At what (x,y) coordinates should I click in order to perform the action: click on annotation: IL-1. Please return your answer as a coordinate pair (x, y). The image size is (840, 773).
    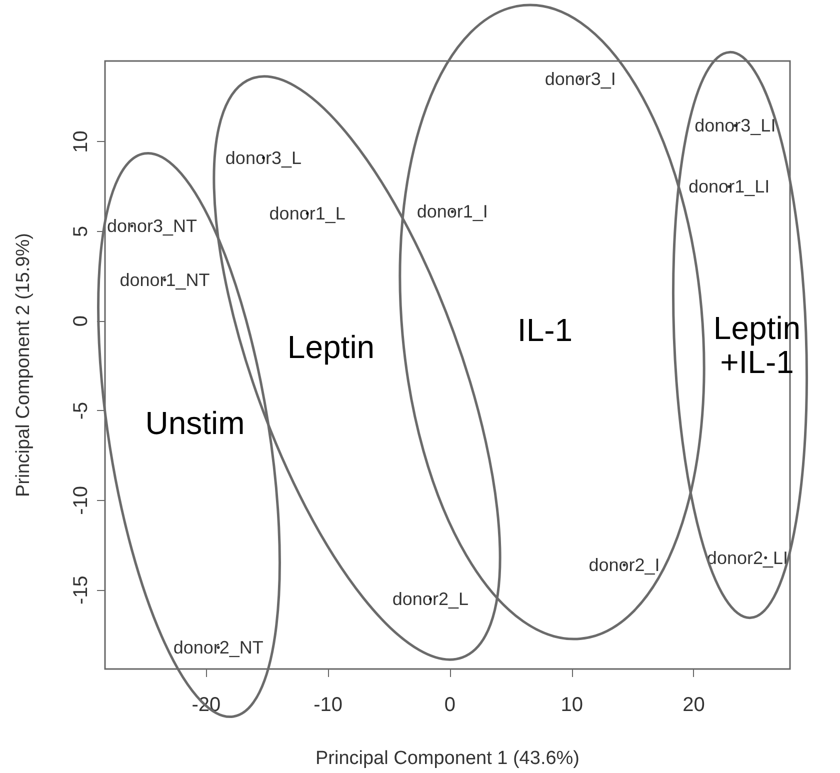
    Looking at the image, I should click on (545, 330).